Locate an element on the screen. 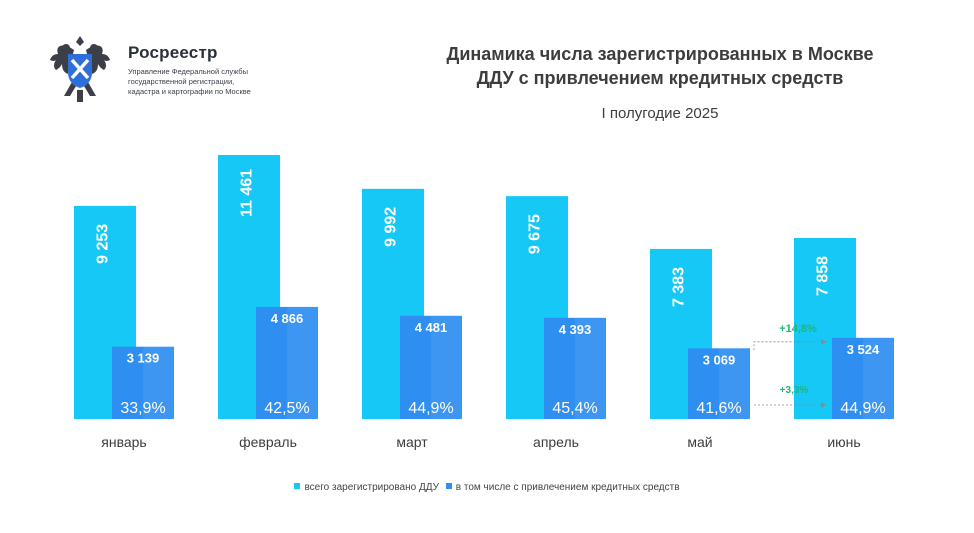  bar-credit-share: 42,5% is located at coordinates (286, 408).